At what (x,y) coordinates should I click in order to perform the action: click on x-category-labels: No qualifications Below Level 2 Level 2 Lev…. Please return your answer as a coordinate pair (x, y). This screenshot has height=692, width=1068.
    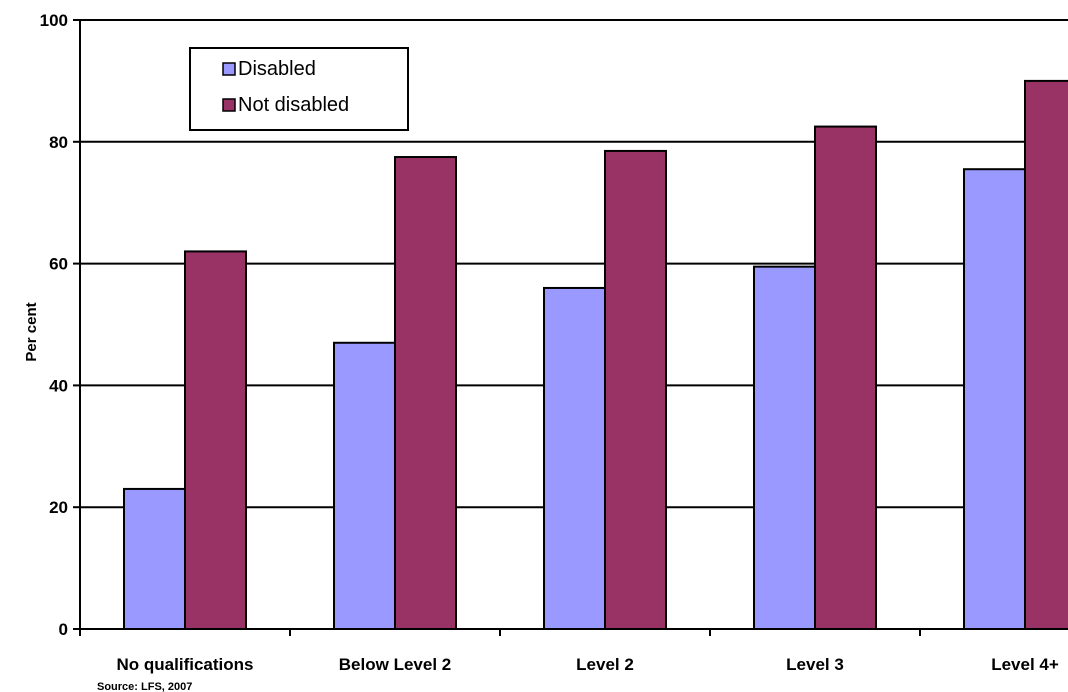
    Looking at the image, I should click on (588, 664).